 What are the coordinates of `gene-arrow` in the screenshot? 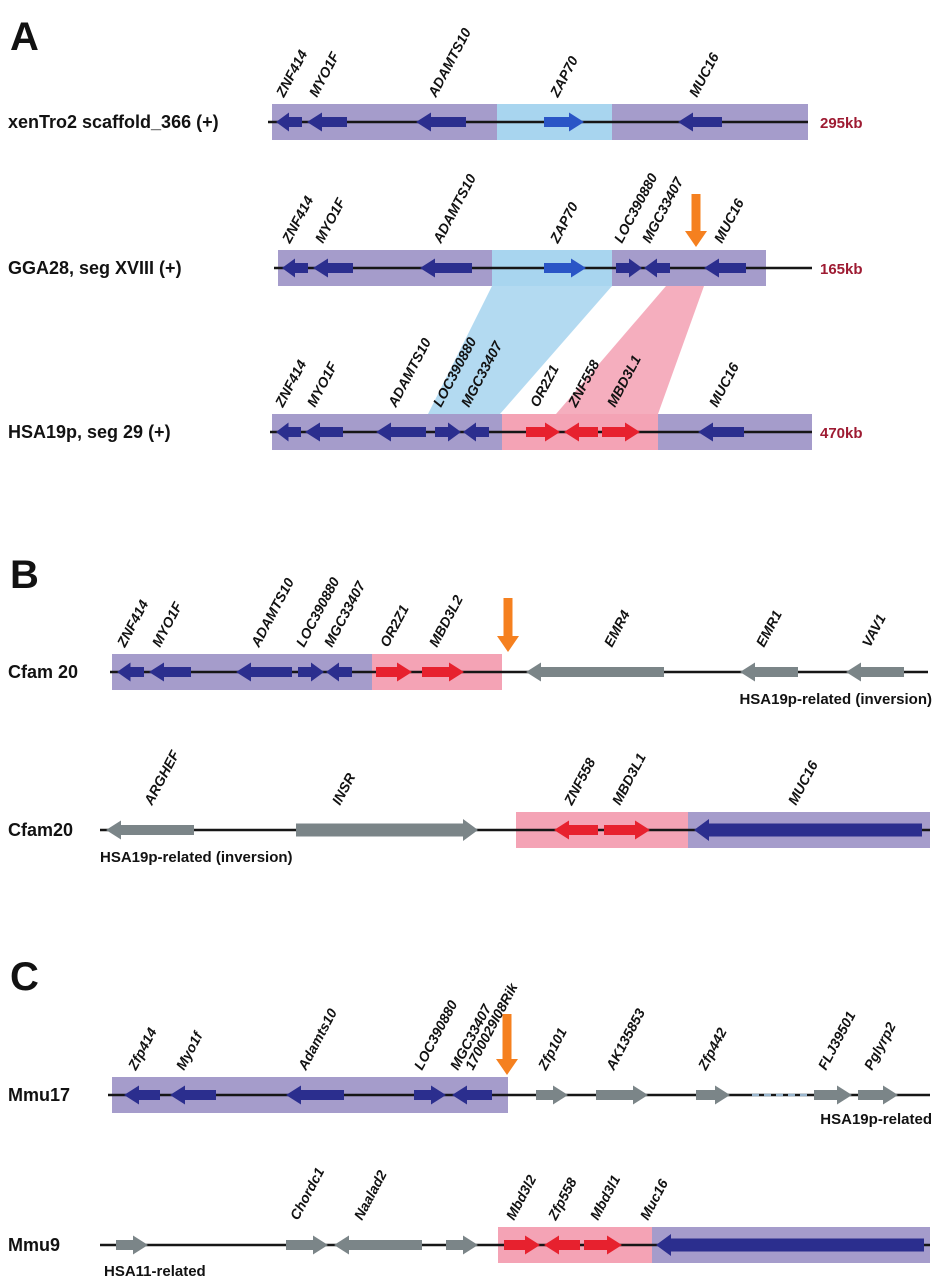 It's located at (132, 1245).